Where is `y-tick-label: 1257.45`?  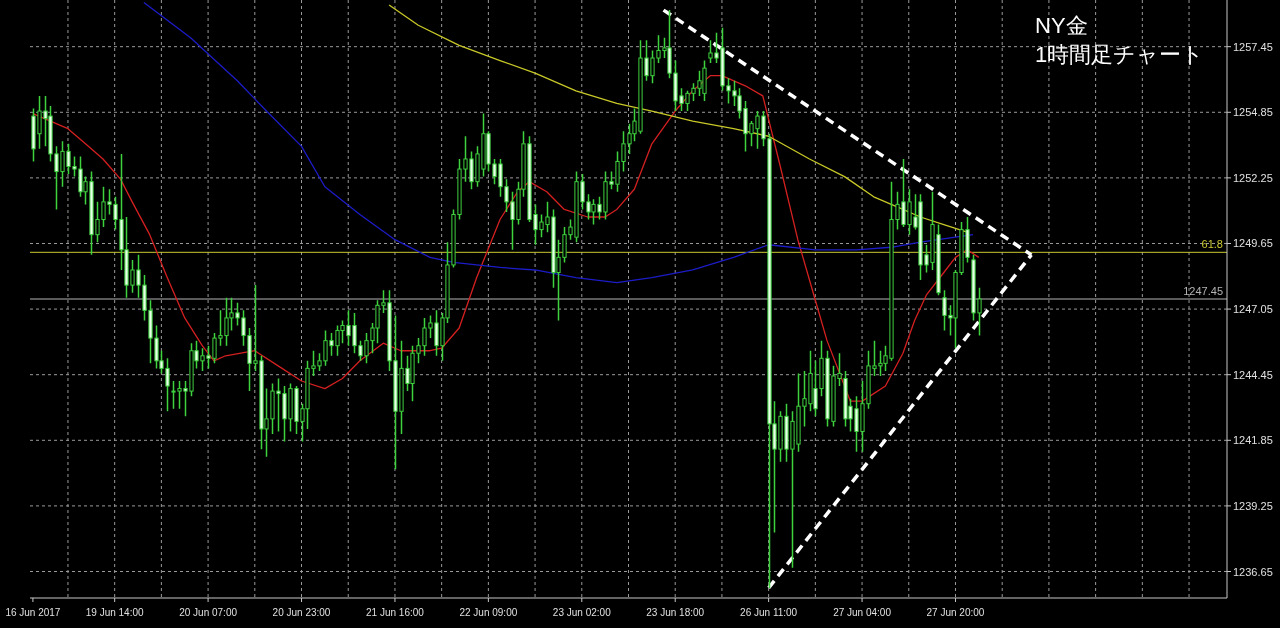 y-tick-label: 1257.45 is located at coordinates (1253, 46).